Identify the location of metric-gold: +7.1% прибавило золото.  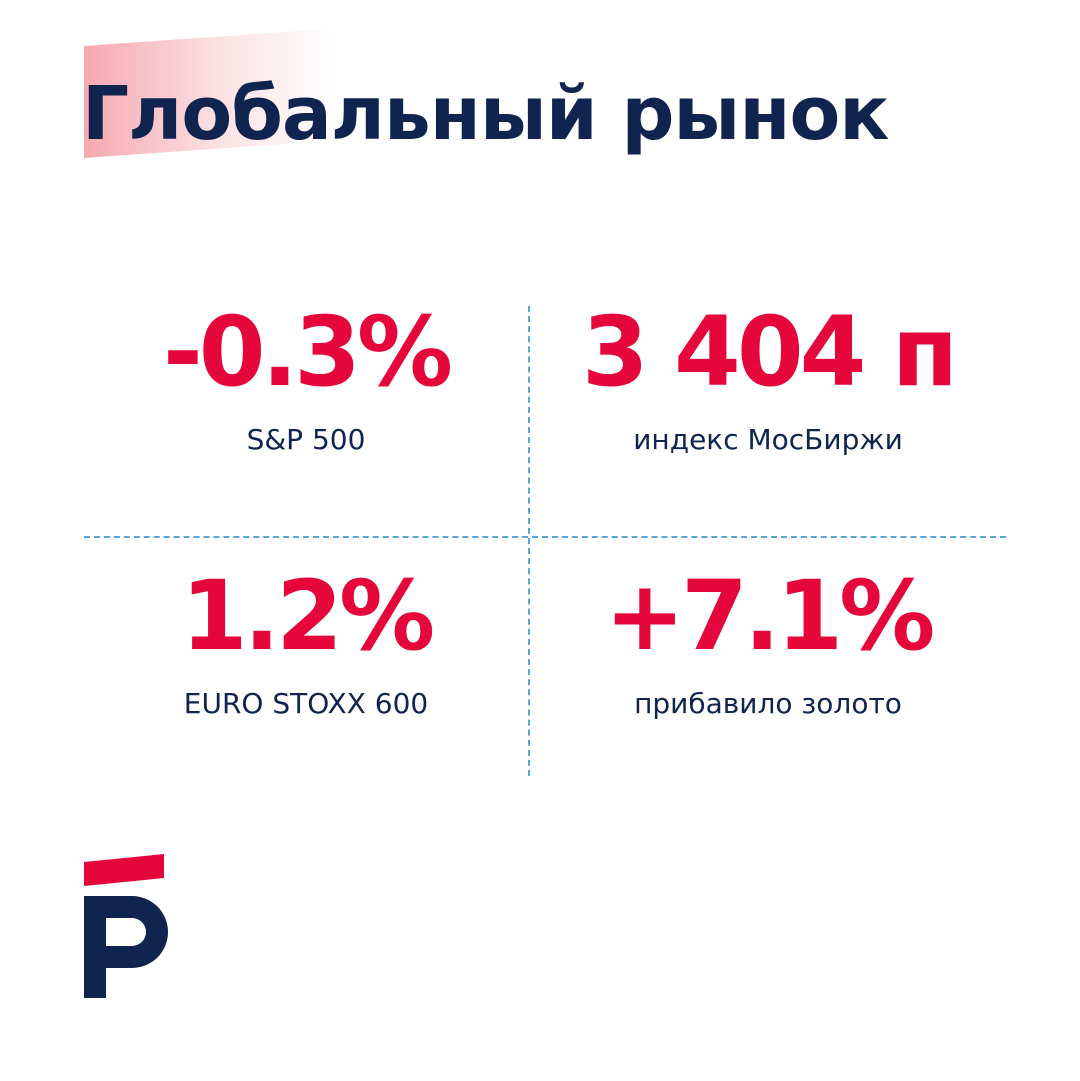
(768, 641).